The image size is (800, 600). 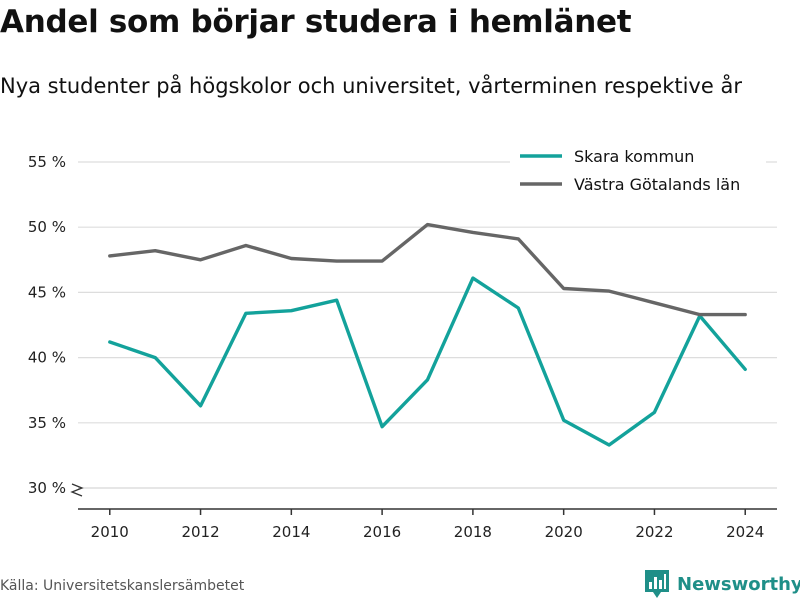 I want to click on x-tick-label: 2010, so click(x=110, y=532).